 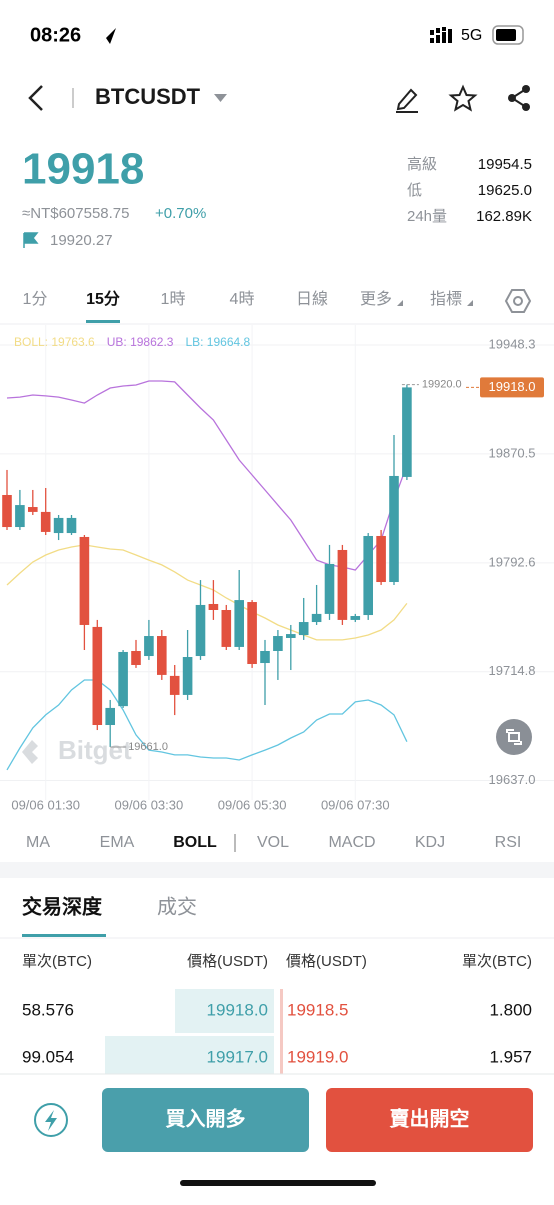 What do you see at coordinates (149, 804) in the screenshot?
I see `x-tick-label: 09/06 03:30` at bounding box center [149, 804].